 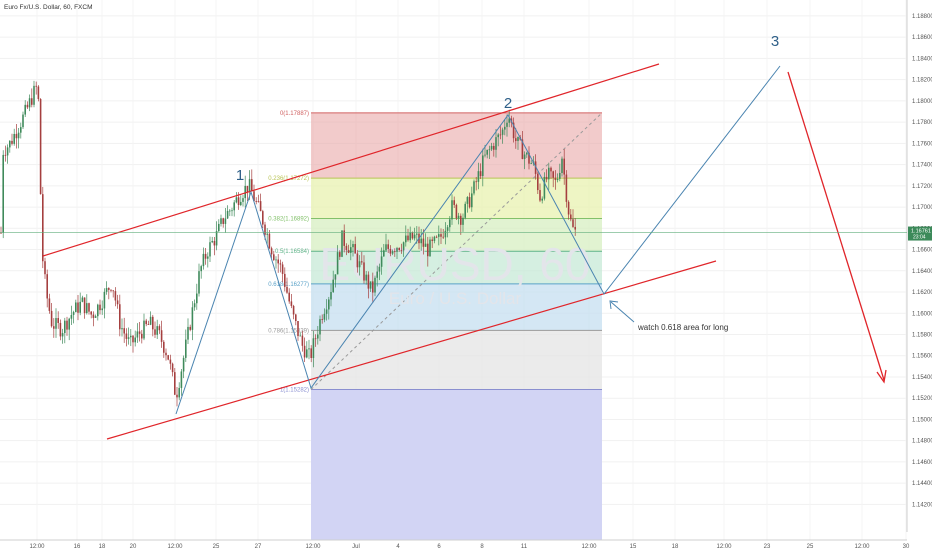 What do you see at coordinates (294, 114) in the screenshot?
I see `fib-level-label: 0(1.17887)` at bounding box center [294, 114].